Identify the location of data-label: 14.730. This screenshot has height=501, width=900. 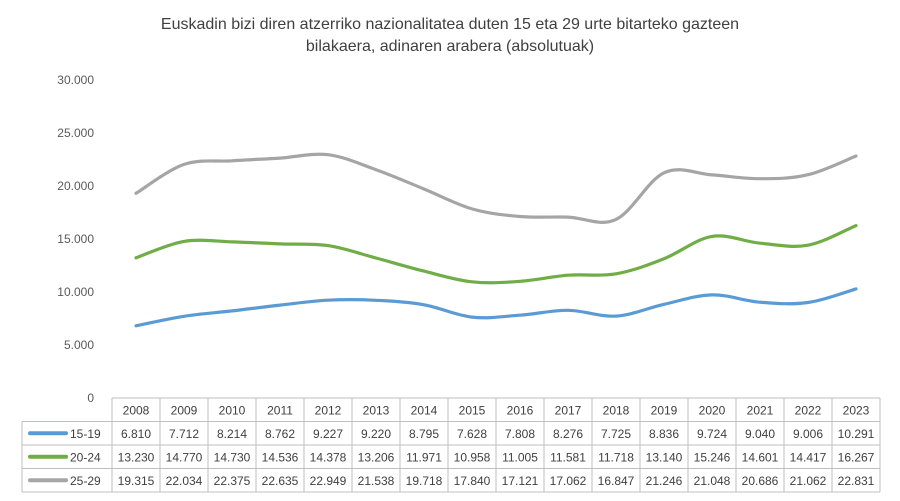
(232, 457).